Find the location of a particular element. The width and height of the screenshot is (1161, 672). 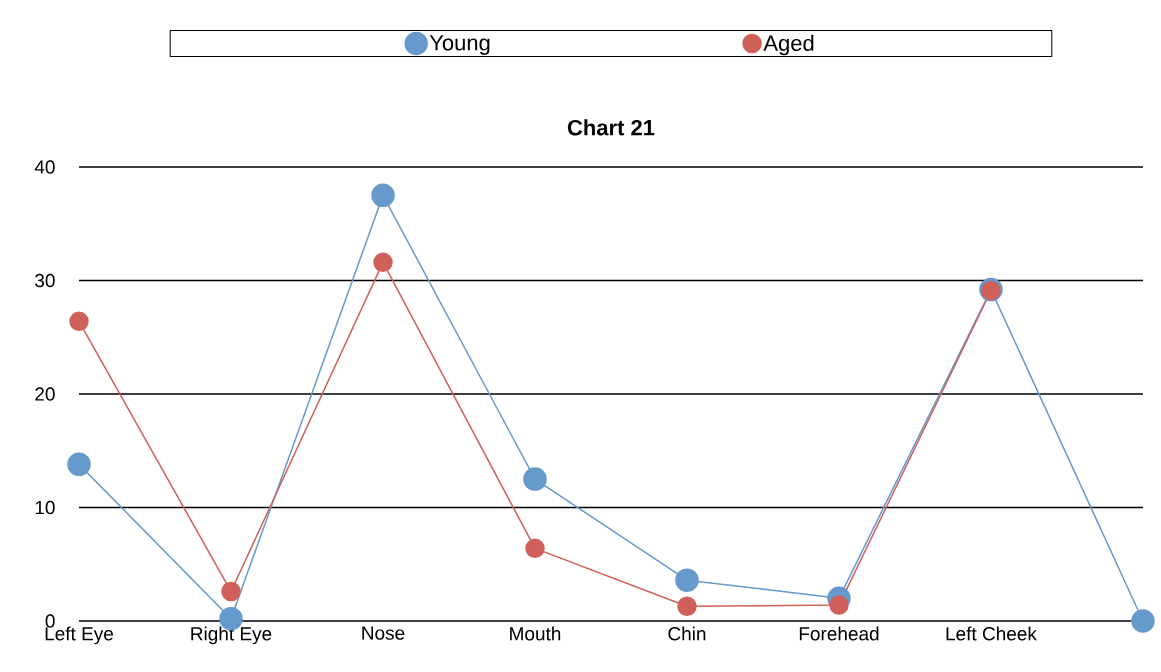

legend-label: Young is located at coordinates (459, 45).